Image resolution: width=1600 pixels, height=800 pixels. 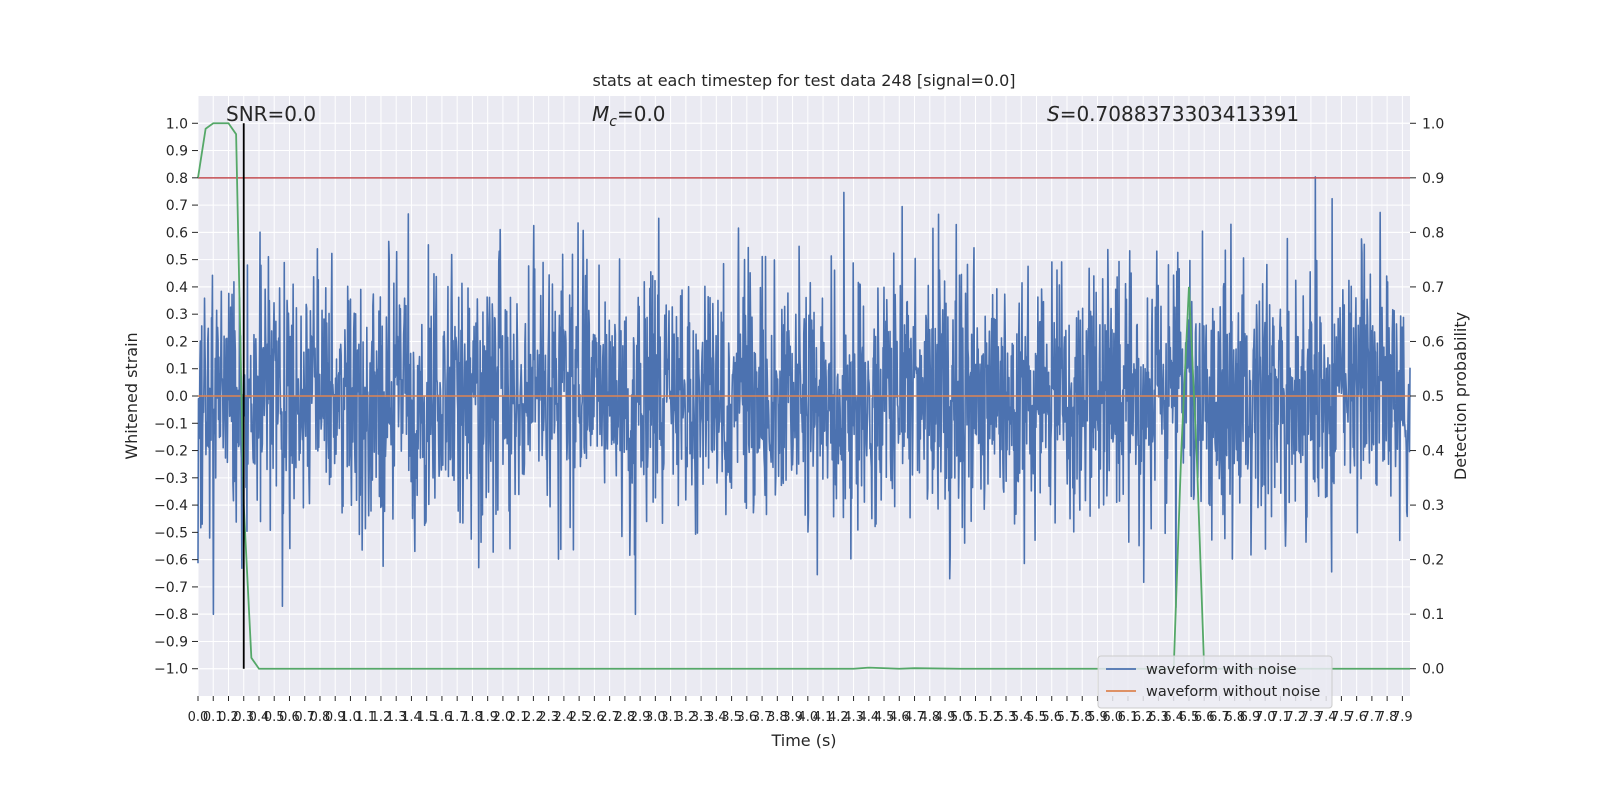 What do you see at coordinates (823, 717) in the screenshot?
I see `x-tick-label: 4.1` at bounding box center [823, 717].